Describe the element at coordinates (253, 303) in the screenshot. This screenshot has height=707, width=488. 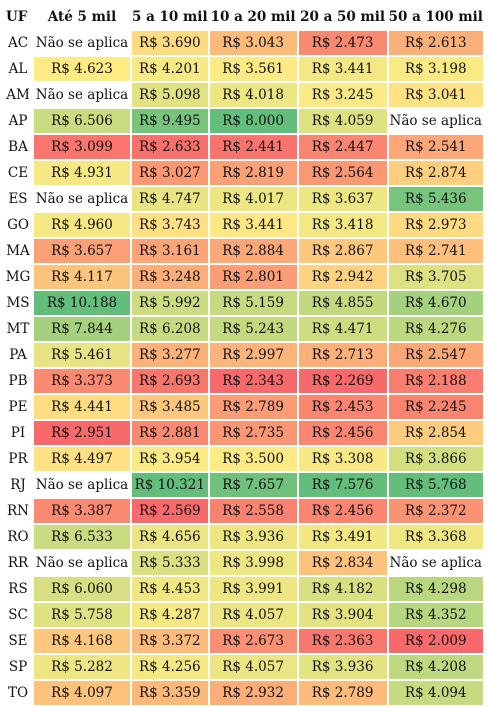
I see `heatmap-cell: R$ 5.159` at that location.